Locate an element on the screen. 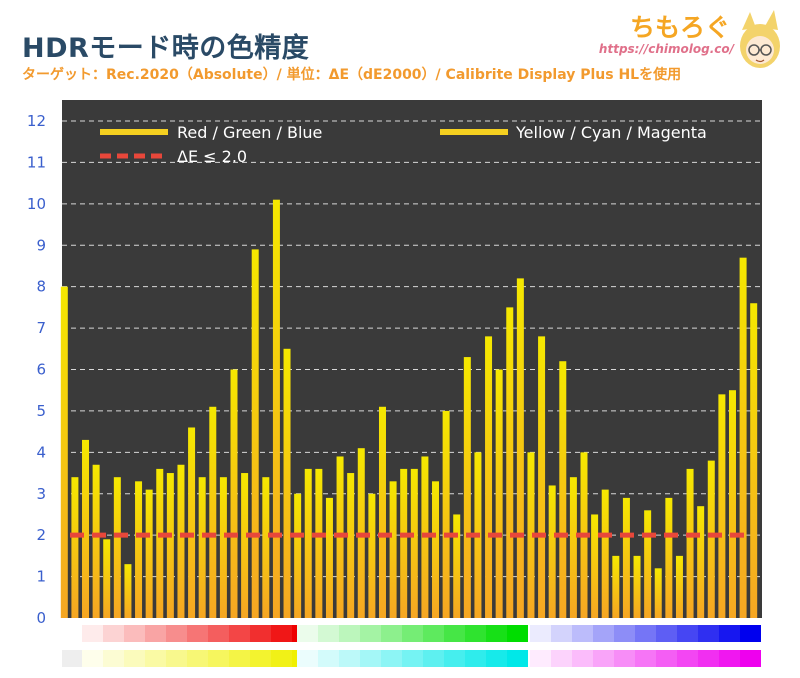  y-tick-label: 3 is located at coordinates (41, 494).